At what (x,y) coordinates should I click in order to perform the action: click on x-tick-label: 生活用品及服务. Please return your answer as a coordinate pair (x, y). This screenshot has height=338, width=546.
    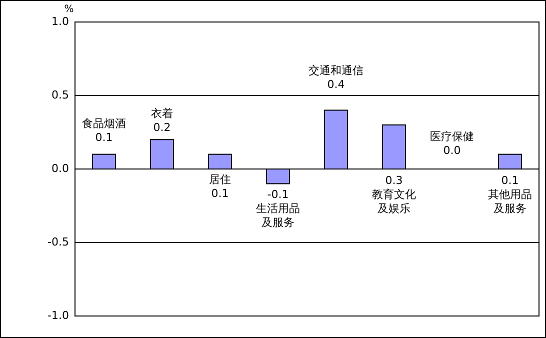
    Looking at the image, I should click on (278, 215).